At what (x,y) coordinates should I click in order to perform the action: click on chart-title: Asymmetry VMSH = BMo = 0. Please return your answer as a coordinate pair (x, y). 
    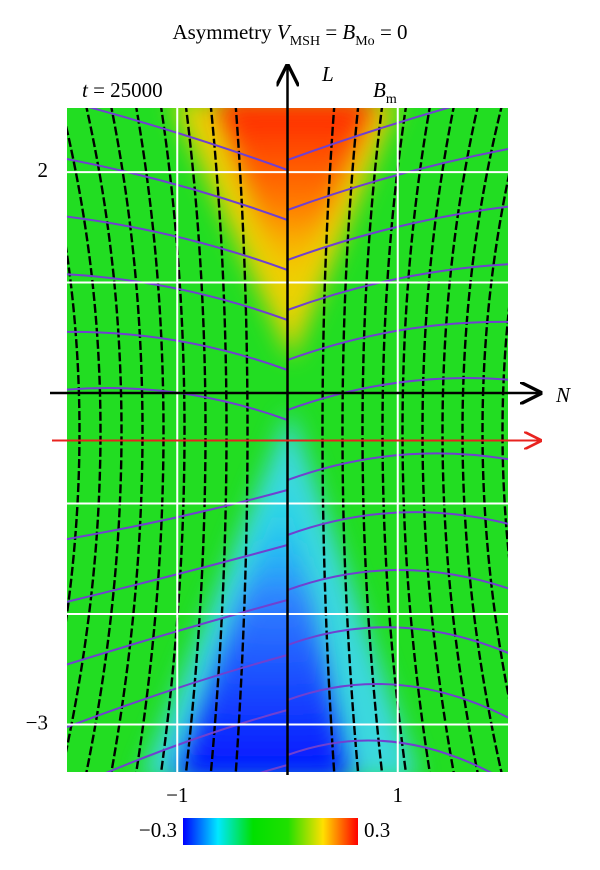
    Looking at the image, I should click on (289, 34).